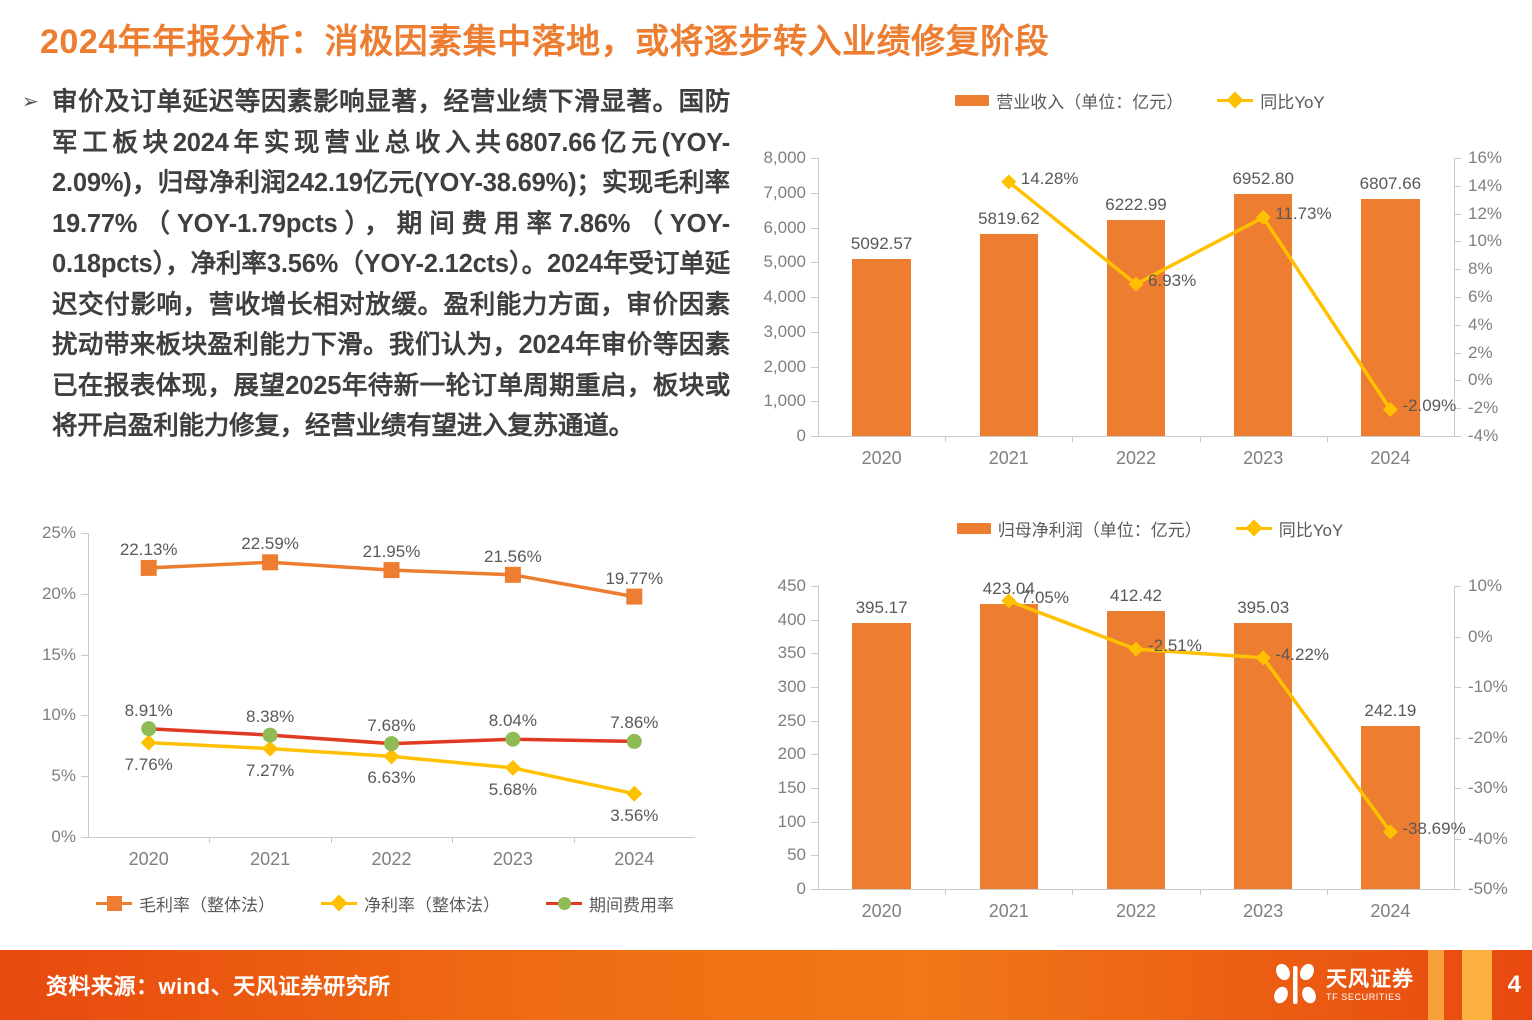  I want to click on brand-name-cn: 天风证券, so click(1370, 979).